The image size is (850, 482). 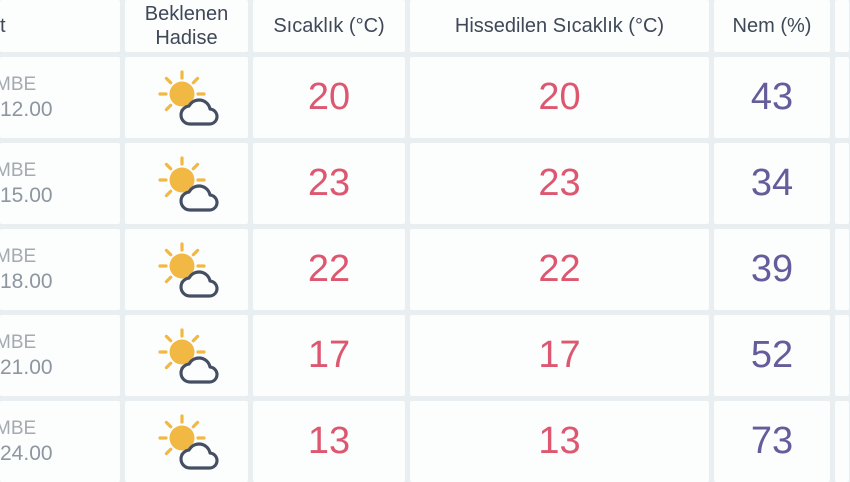 I want to click on header-expected-event: Beklenen Hadise, so click(x=186, y=26).